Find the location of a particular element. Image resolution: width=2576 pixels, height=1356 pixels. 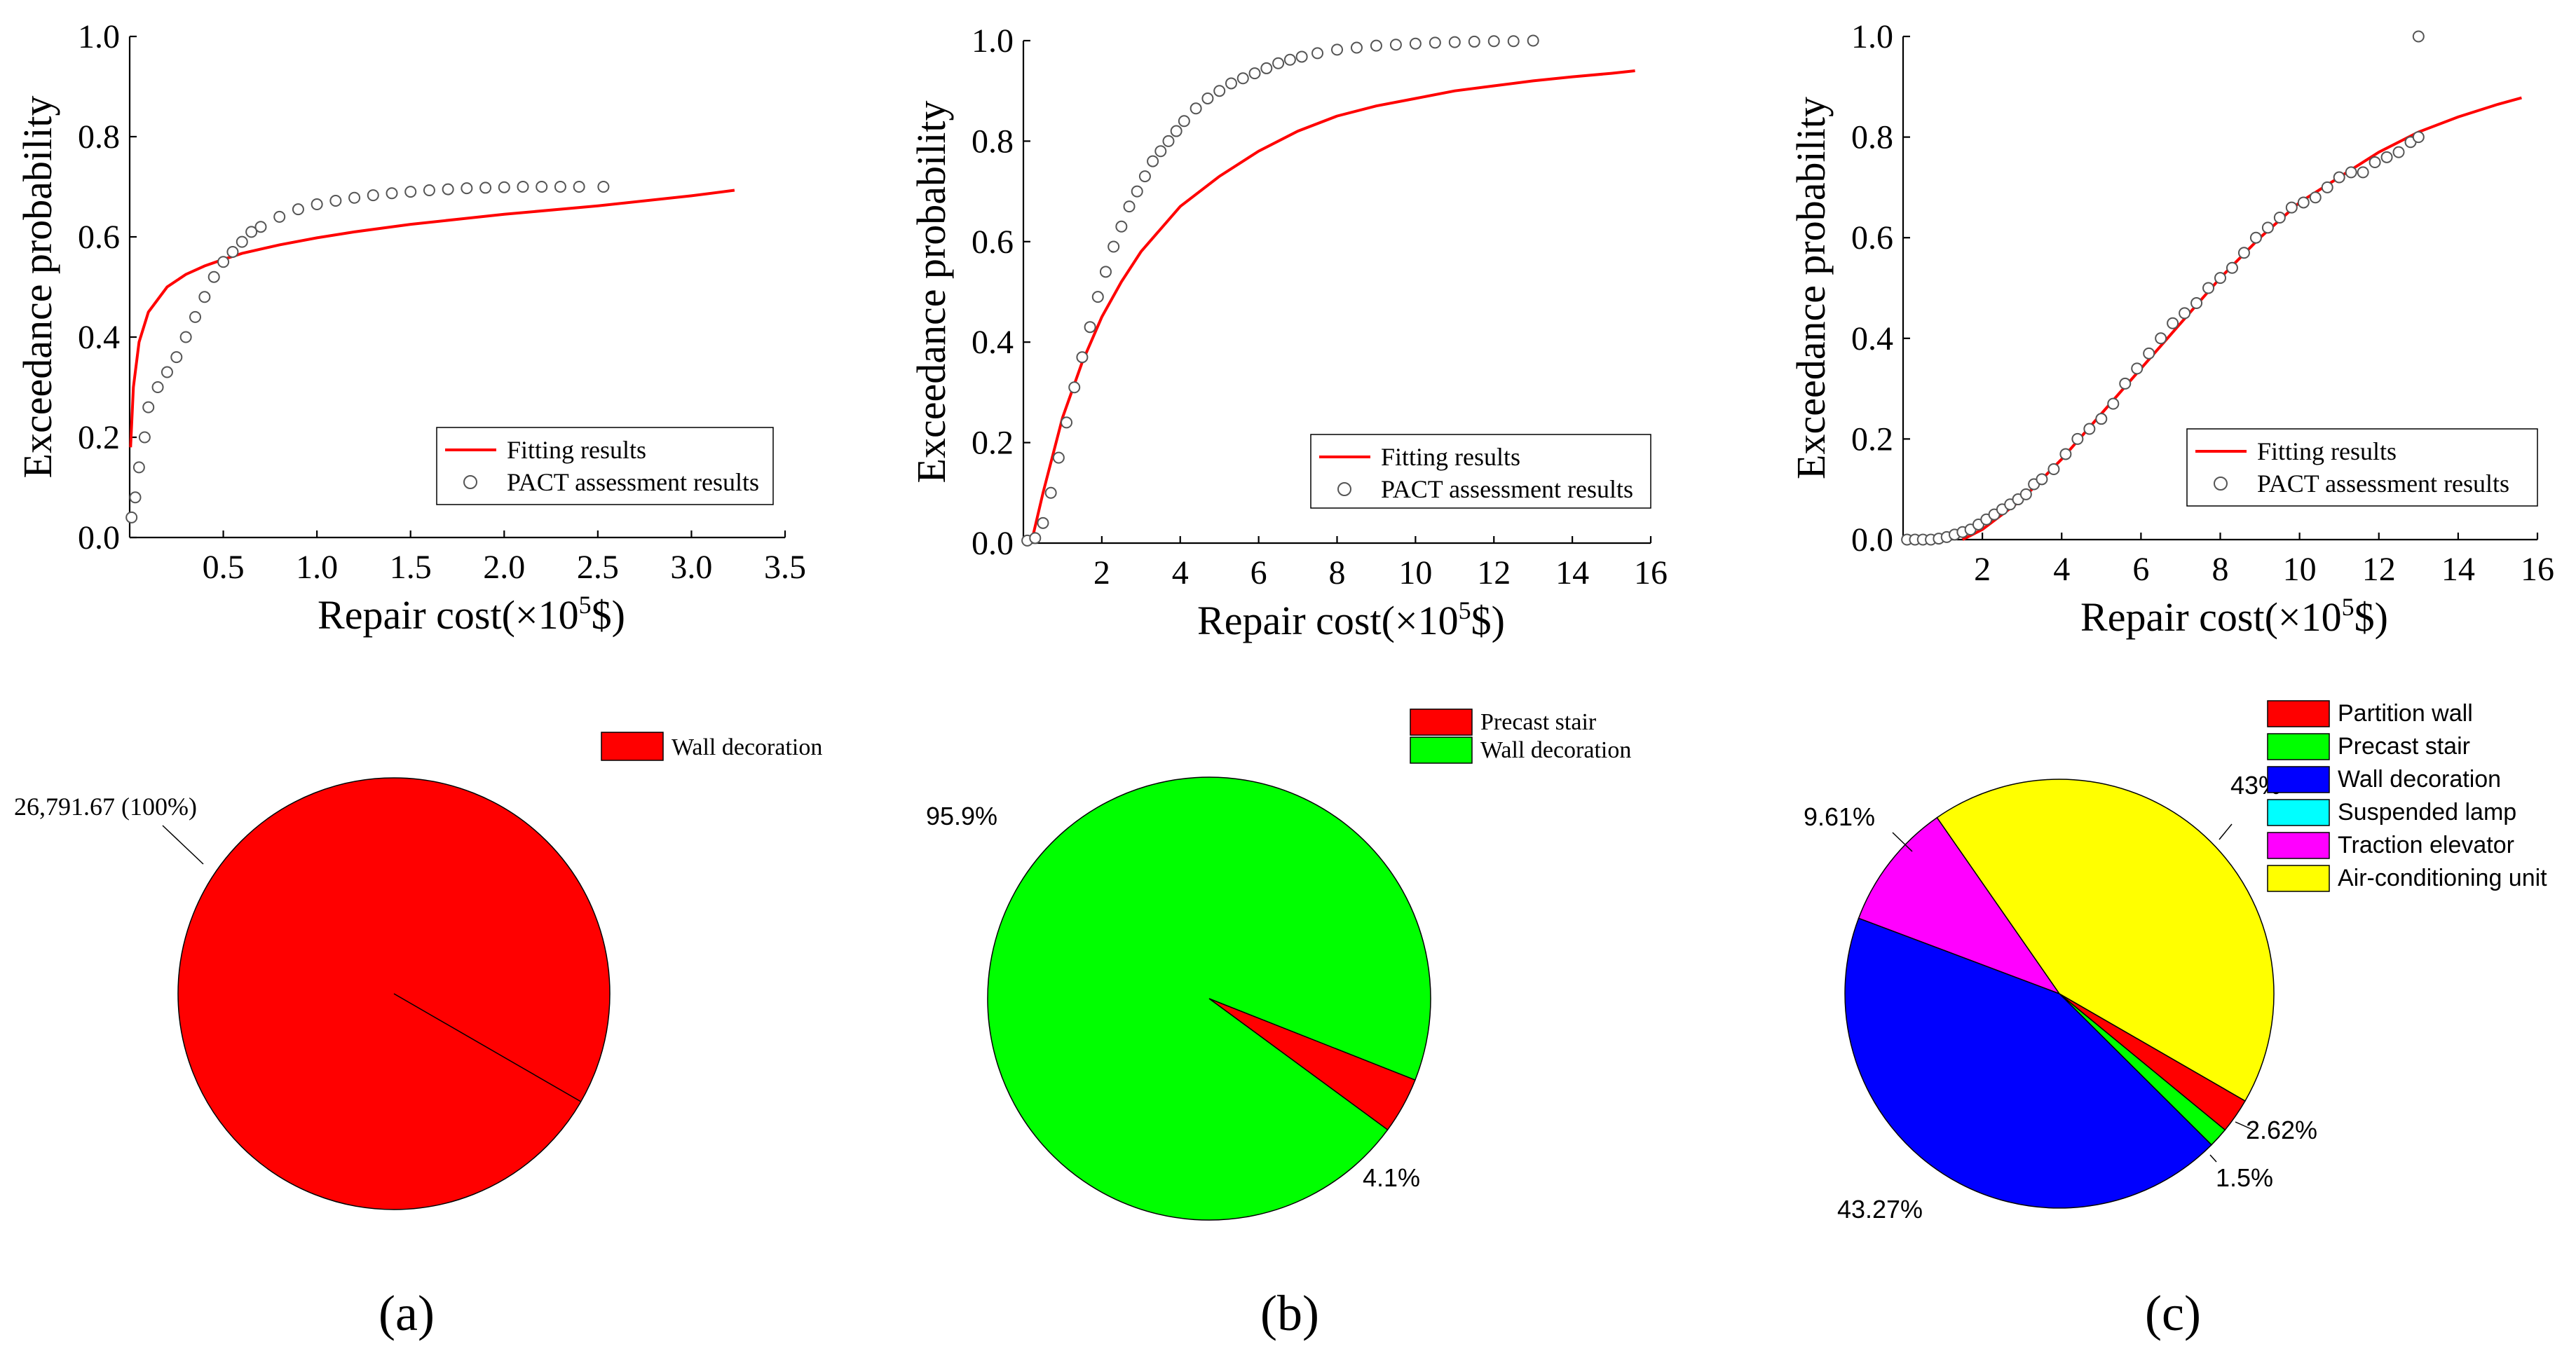

x-tick-label: 14 is located at coordinates (2458, 570).